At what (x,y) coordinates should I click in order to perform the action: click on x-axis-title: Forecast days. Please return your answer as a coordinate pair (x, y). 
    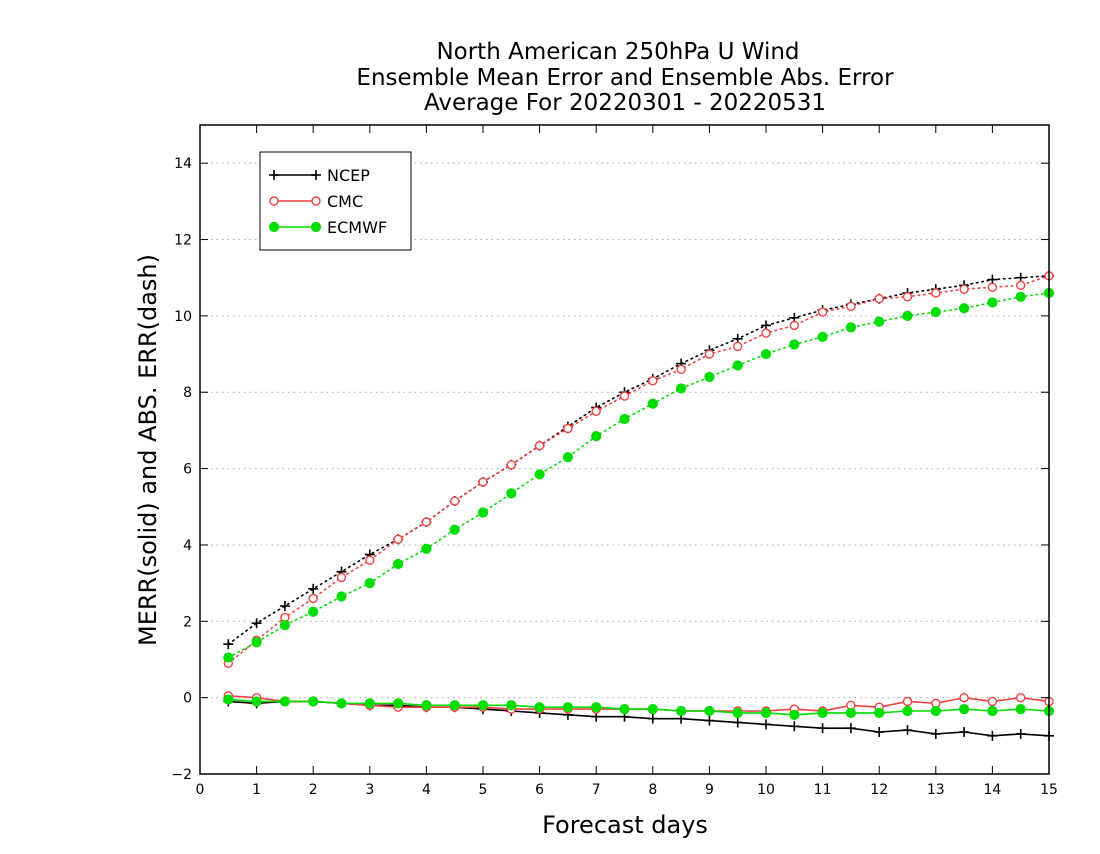
    Looking at the image, I should click on (625, 825).